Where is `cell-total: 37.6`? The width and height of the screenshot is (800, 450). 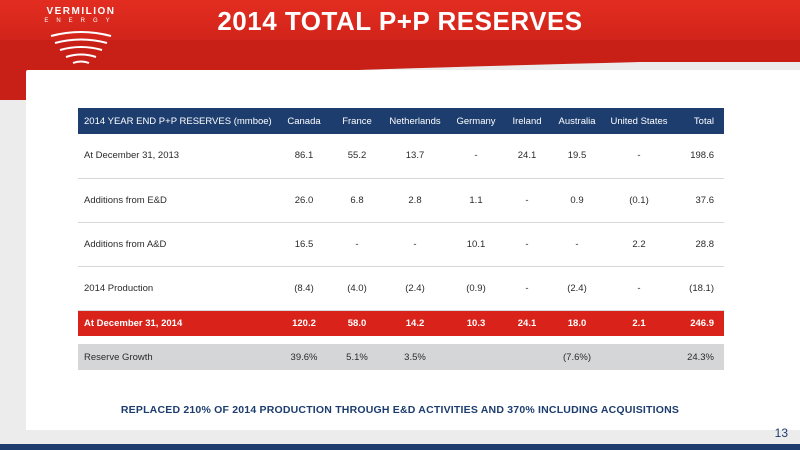 cell-total: 37.6 is located at coordinates (699, 200).